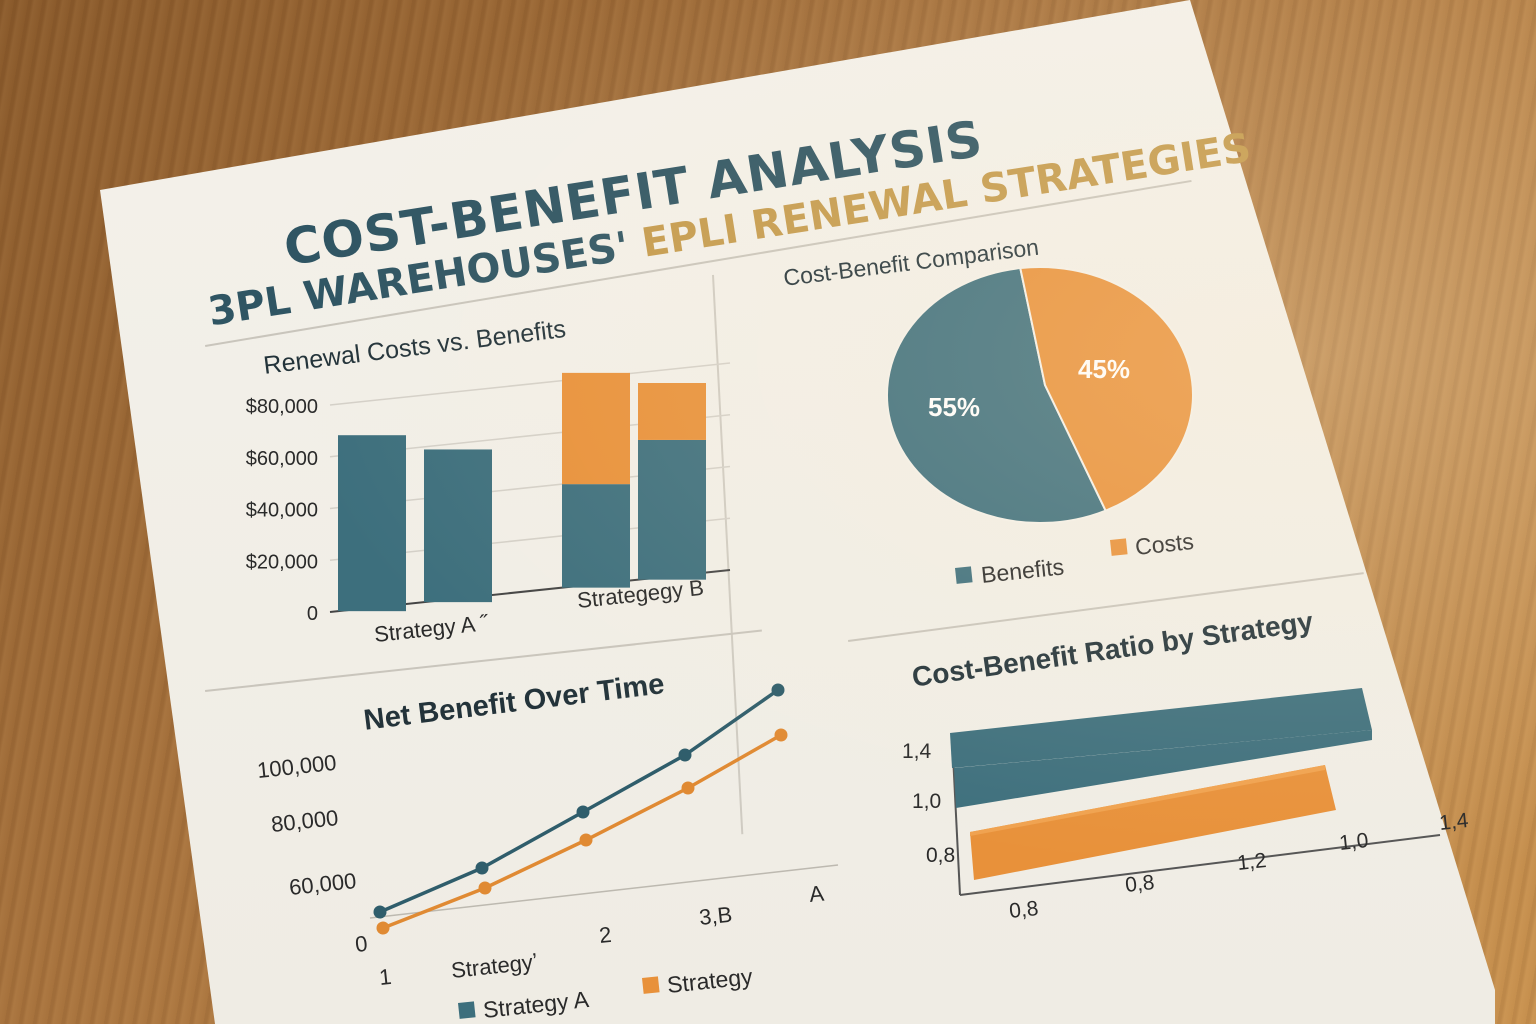 Image resolution: width=1536 pixels, height=1024 pixels. What do you see at coordinates (1164, 544) in the screenshot?
I see `legend-label-costs: Costs` at bounding box center [1164, 544].